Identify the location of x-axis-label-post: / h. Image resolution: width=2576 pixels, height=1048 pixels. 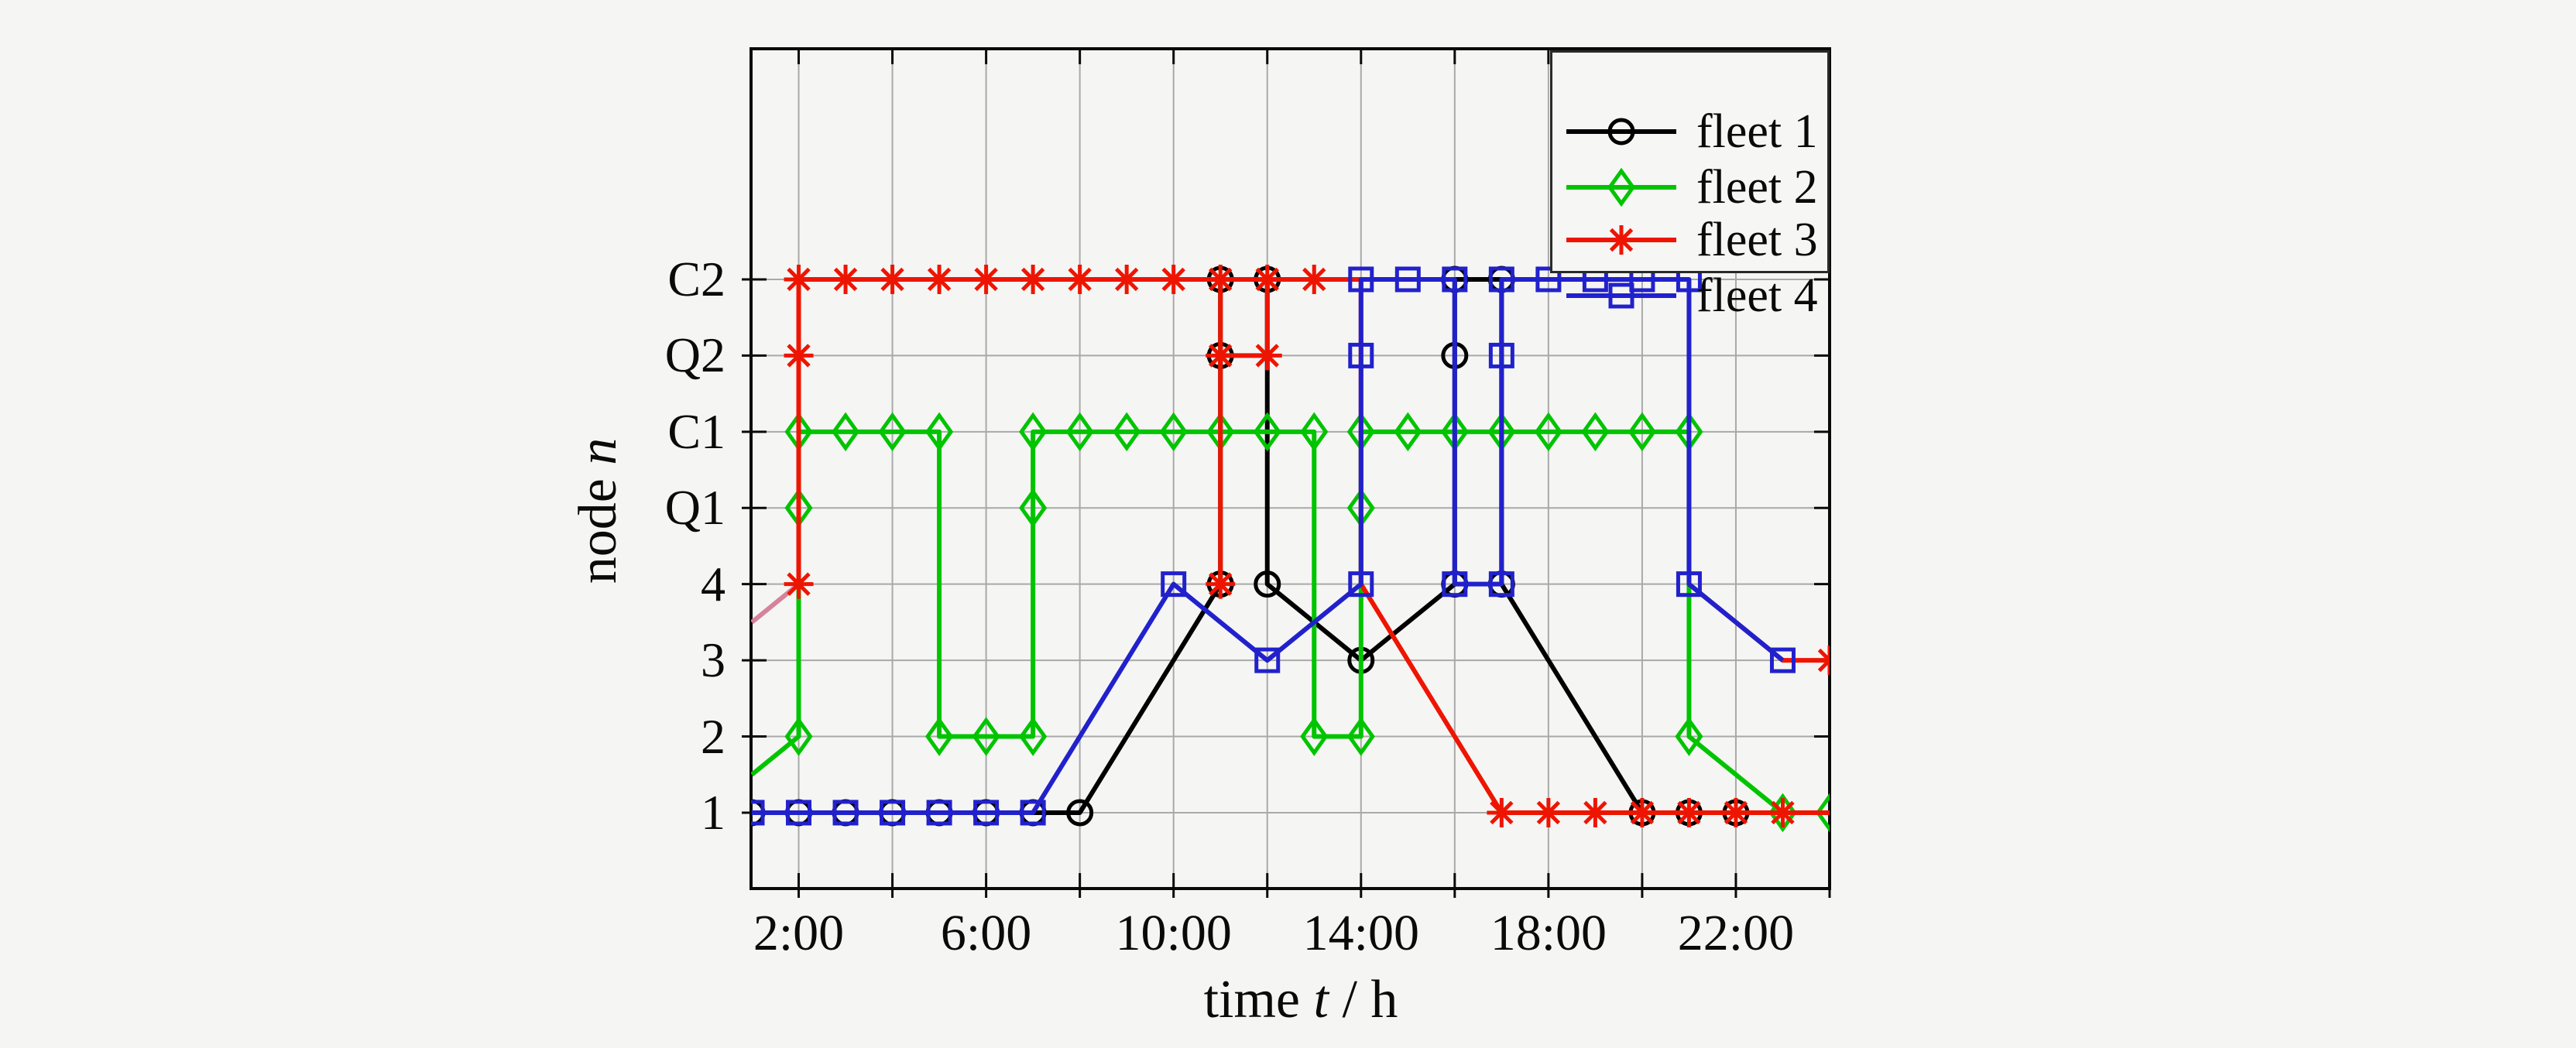
(1363, 999).